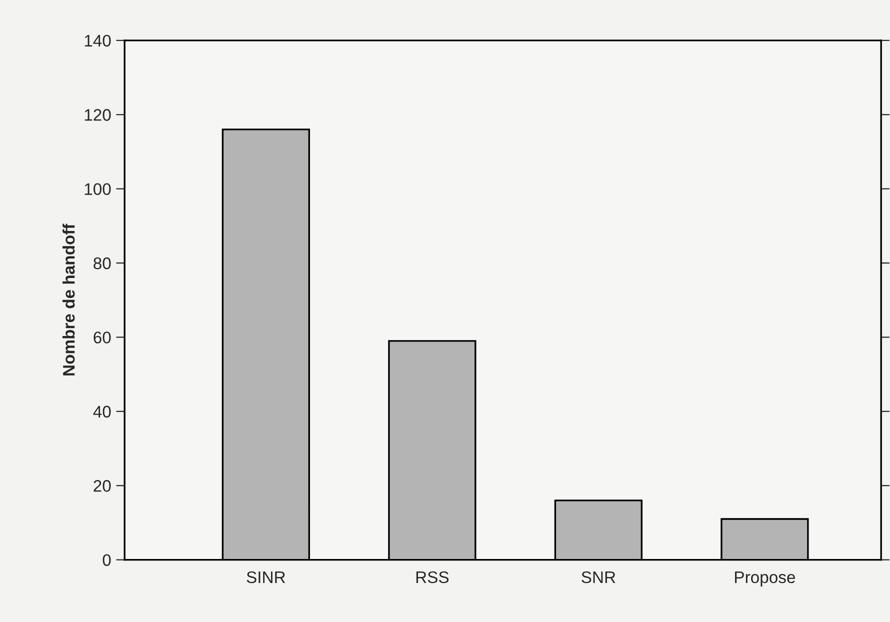 The width and height of the screenshot is (890, 622). What do you see at coordinates (599, 577) in the screenshot?
I see `x-tick-label: SNR` at bounding box center [599, 577].